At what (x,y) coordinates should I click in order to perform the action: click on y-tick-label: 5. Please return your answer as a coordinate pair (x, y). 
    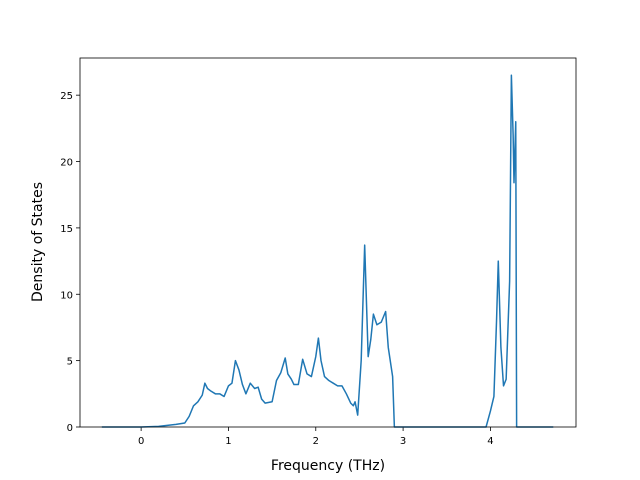
    Looking at the image, I should click on (70, 362).